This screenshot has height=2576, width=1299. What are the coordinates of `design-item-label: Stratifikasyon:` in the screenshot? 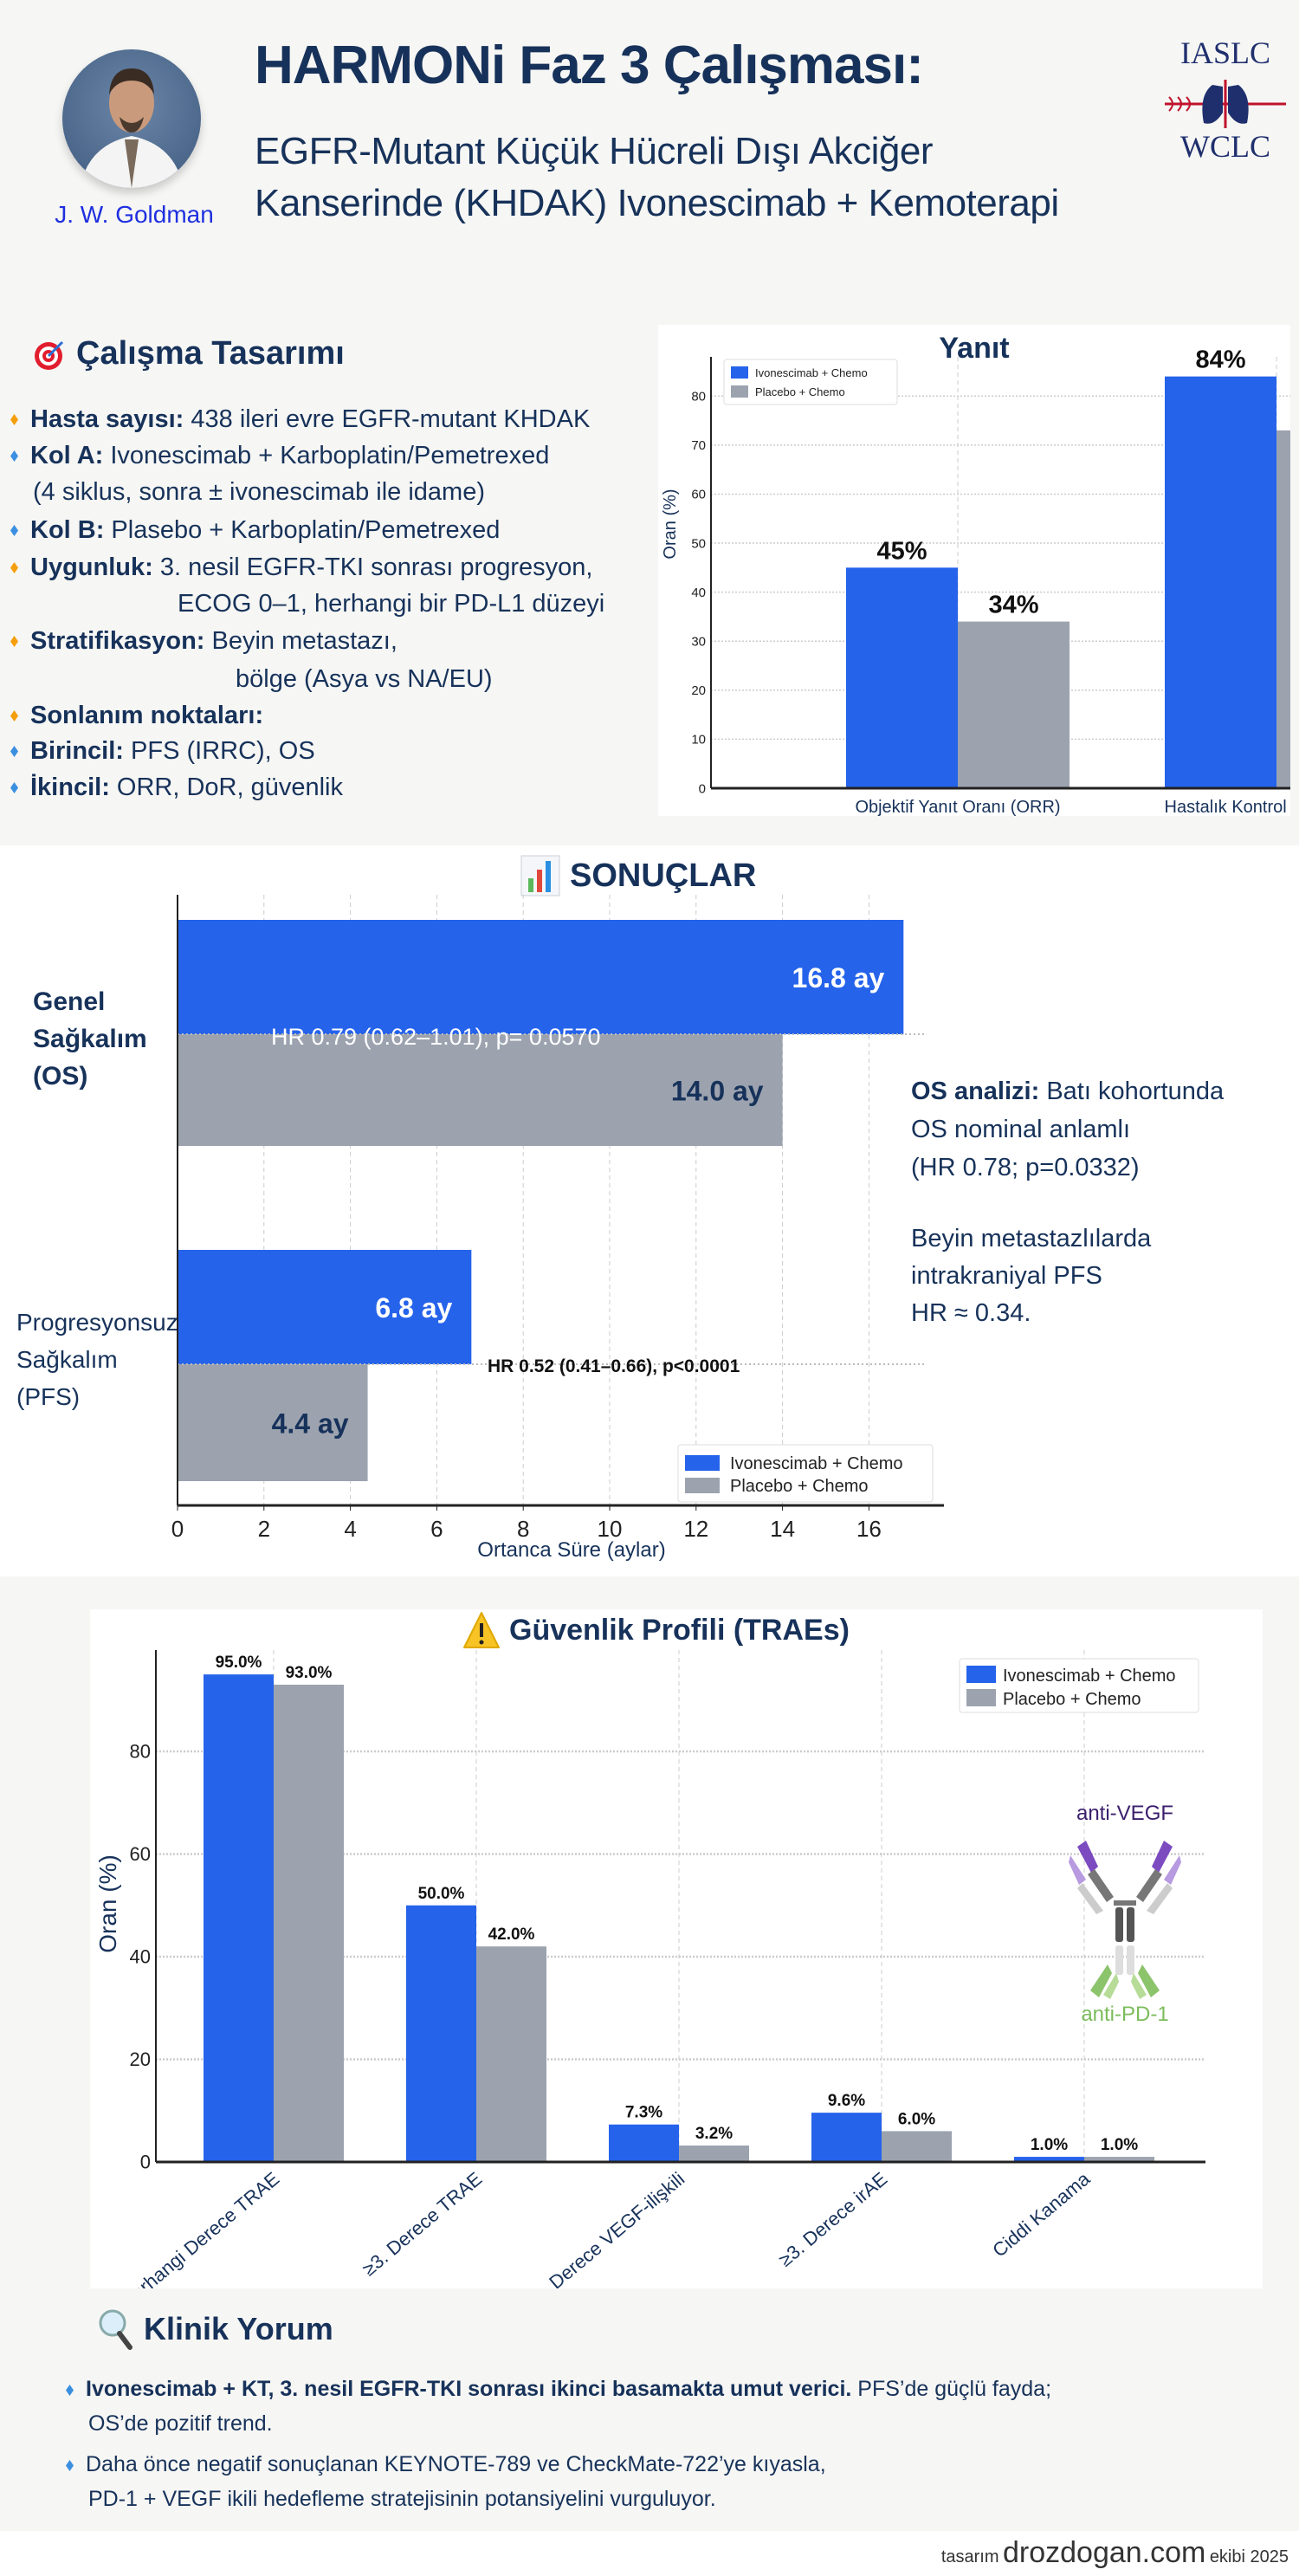 It's located at (117, 641).